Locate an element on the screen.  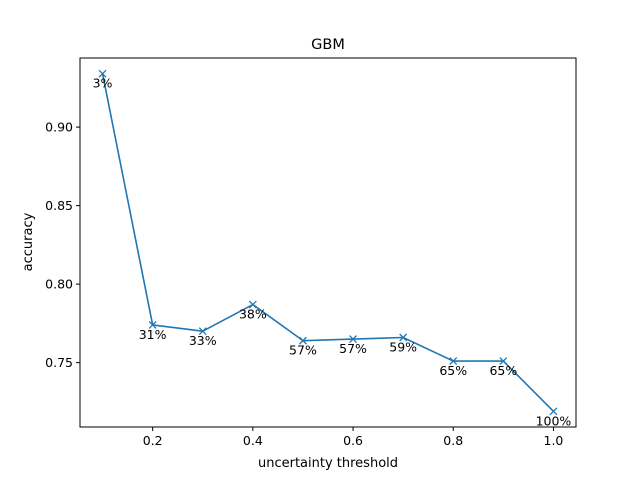
data-point-label: 38% is located at coordinates (253, 314).